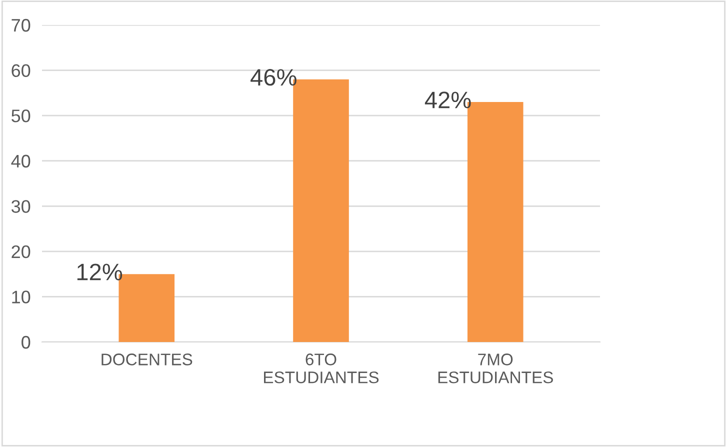  What do you see at coordinates (147, 360) in the screenshot?
I see `x-tick-label: DOCENTES` at bounding box center [147, 360].